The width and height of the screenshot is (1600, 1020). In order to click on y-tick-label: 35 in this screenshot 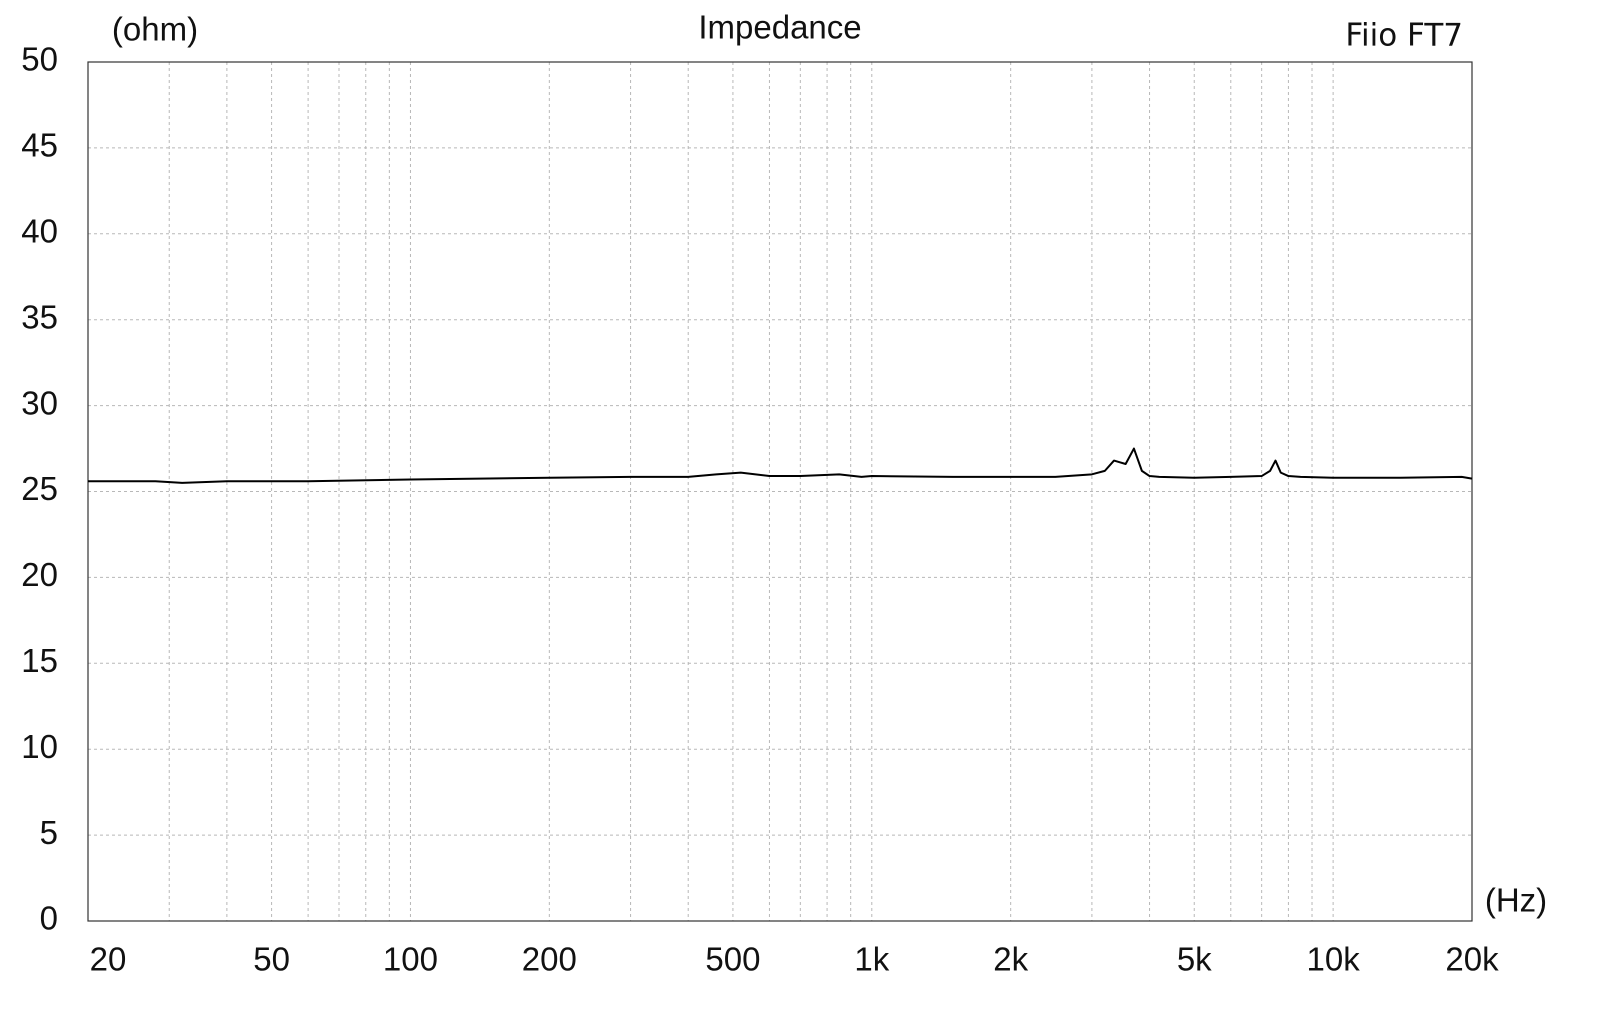, I will do `click(39, 316)`.